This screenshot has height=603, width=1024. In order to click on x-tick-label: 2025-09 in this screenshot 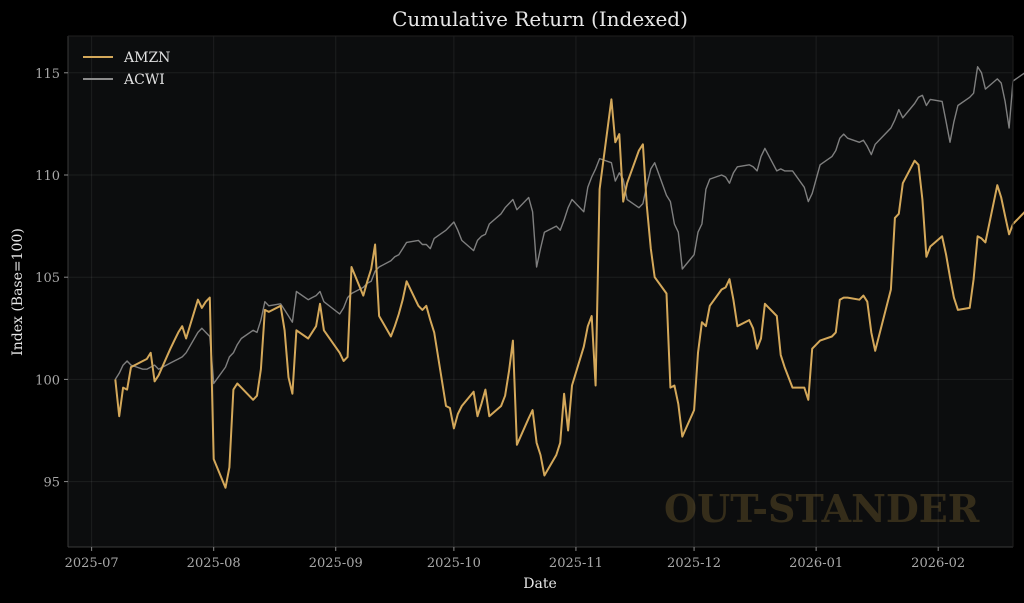, I will do `click(336, 563)`.